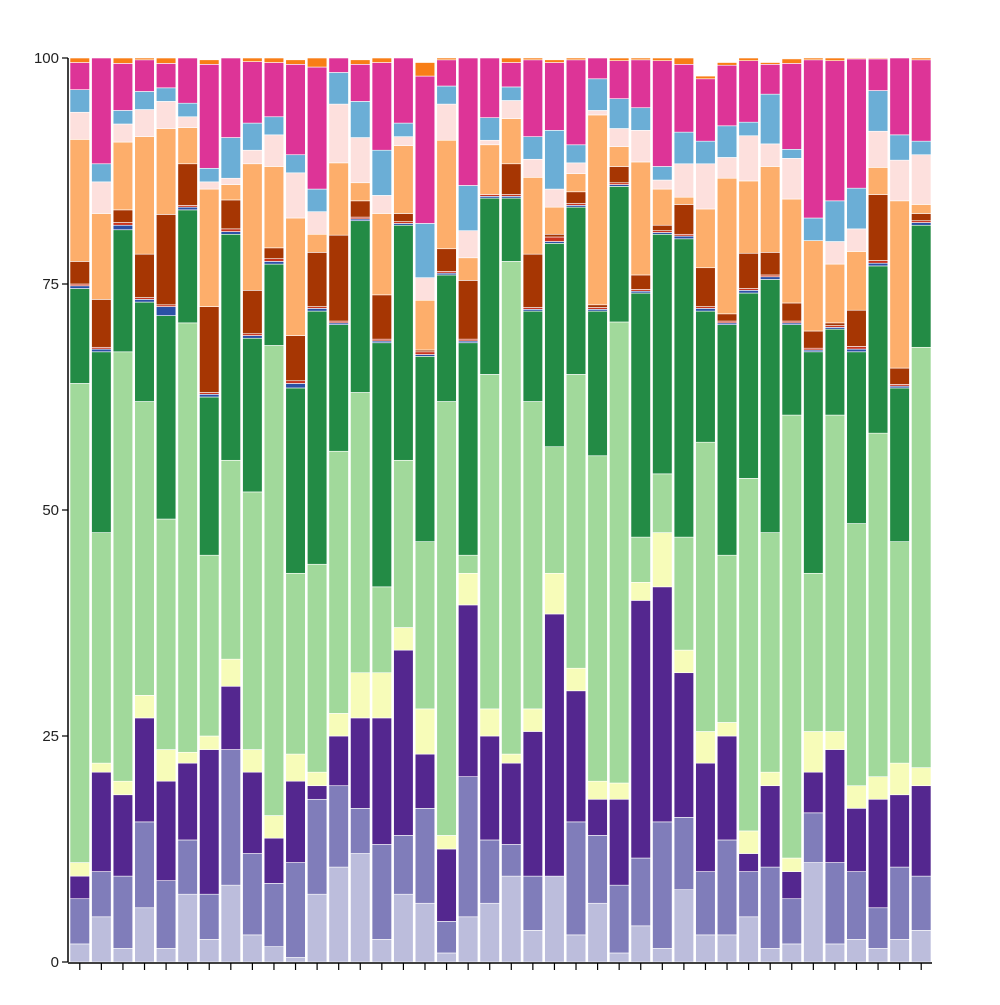 The width and height of the screenshot is (1000, 1005). Describe the element at coordinates (123, 224) in the screenshot. I see `bar-segment-c8` at that location.